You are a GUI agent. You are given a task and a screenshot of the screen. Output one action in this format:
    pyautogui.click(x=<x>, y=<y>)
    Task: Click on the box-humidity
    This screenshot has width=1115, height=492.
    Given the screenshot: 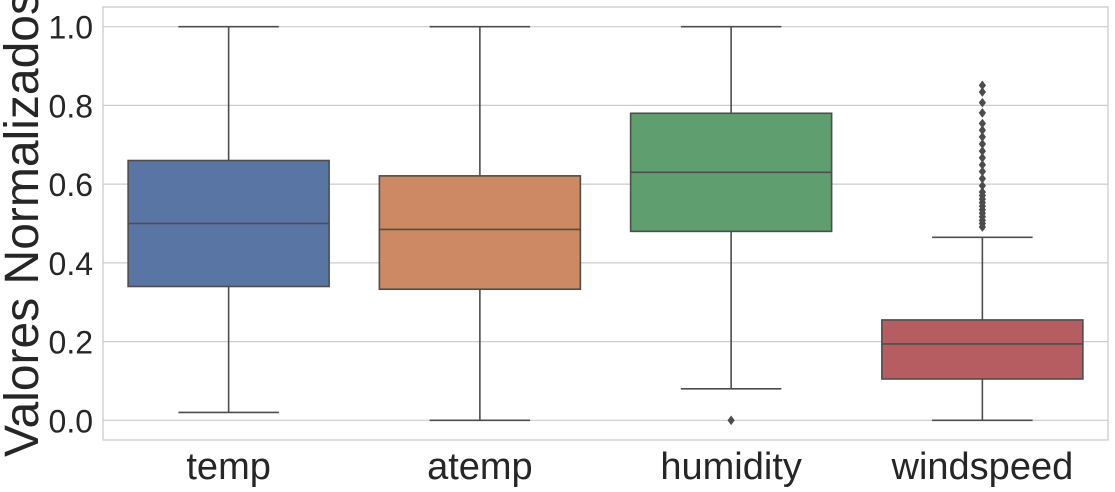 What is the action you would take?
    pyautogui.click(x=731, y=225)
    